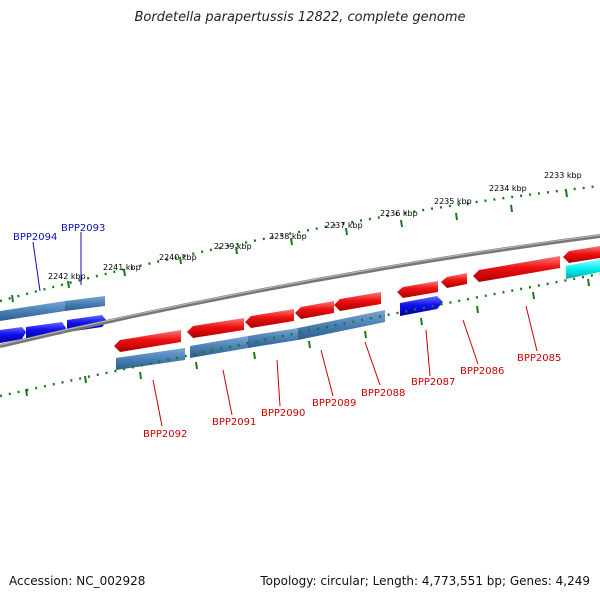 This screenshot has width=600, height=600. What do you see at coordinates (344, 225) in the screenshot?
I see `scale-label-2237: 2237 kbp` at bounding box center [344, 225].